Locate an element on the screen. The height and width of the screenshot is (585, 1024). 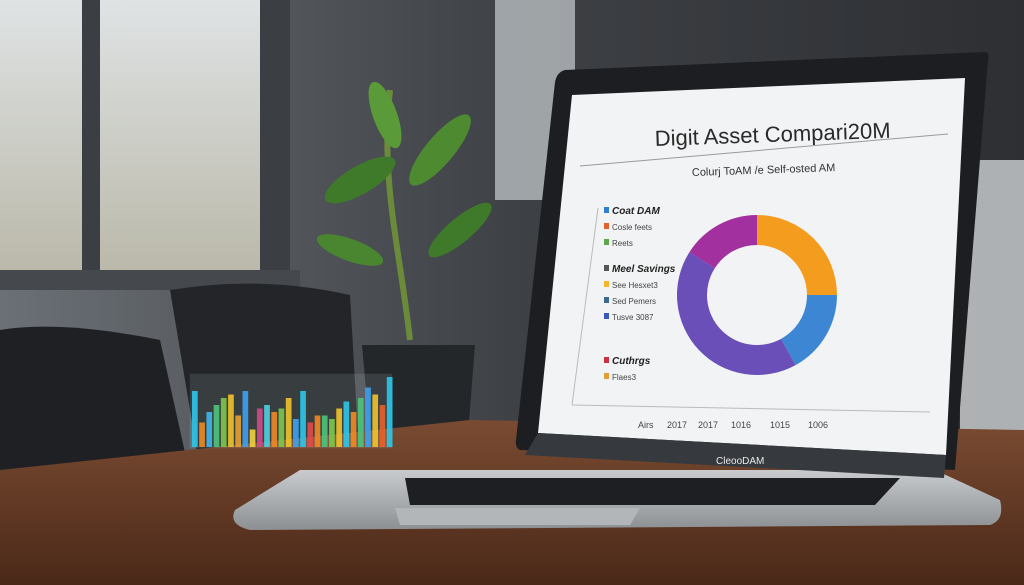
donut-chart is located at coordinates (757, 295).